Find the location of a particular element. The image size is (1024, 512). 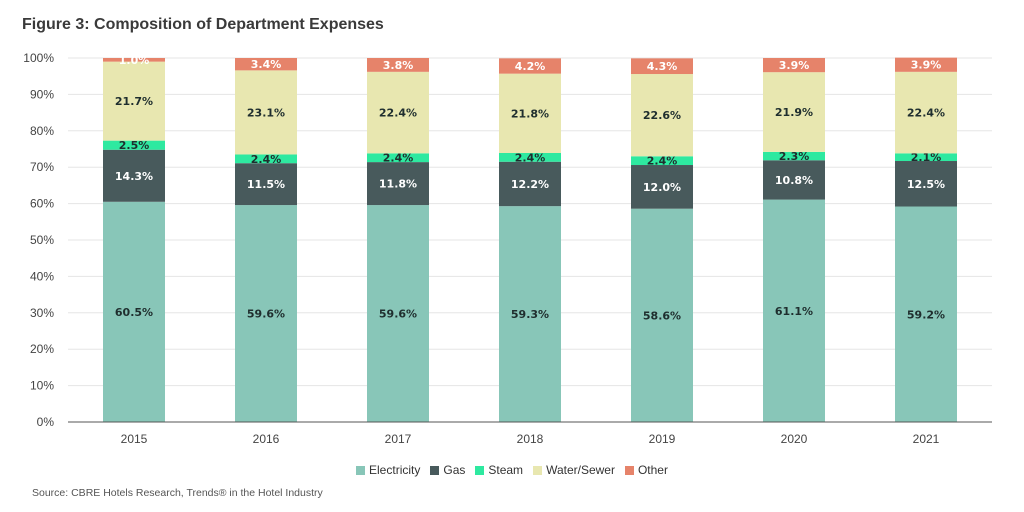

data-label: 1.0% is located at coordinates (134, 60).